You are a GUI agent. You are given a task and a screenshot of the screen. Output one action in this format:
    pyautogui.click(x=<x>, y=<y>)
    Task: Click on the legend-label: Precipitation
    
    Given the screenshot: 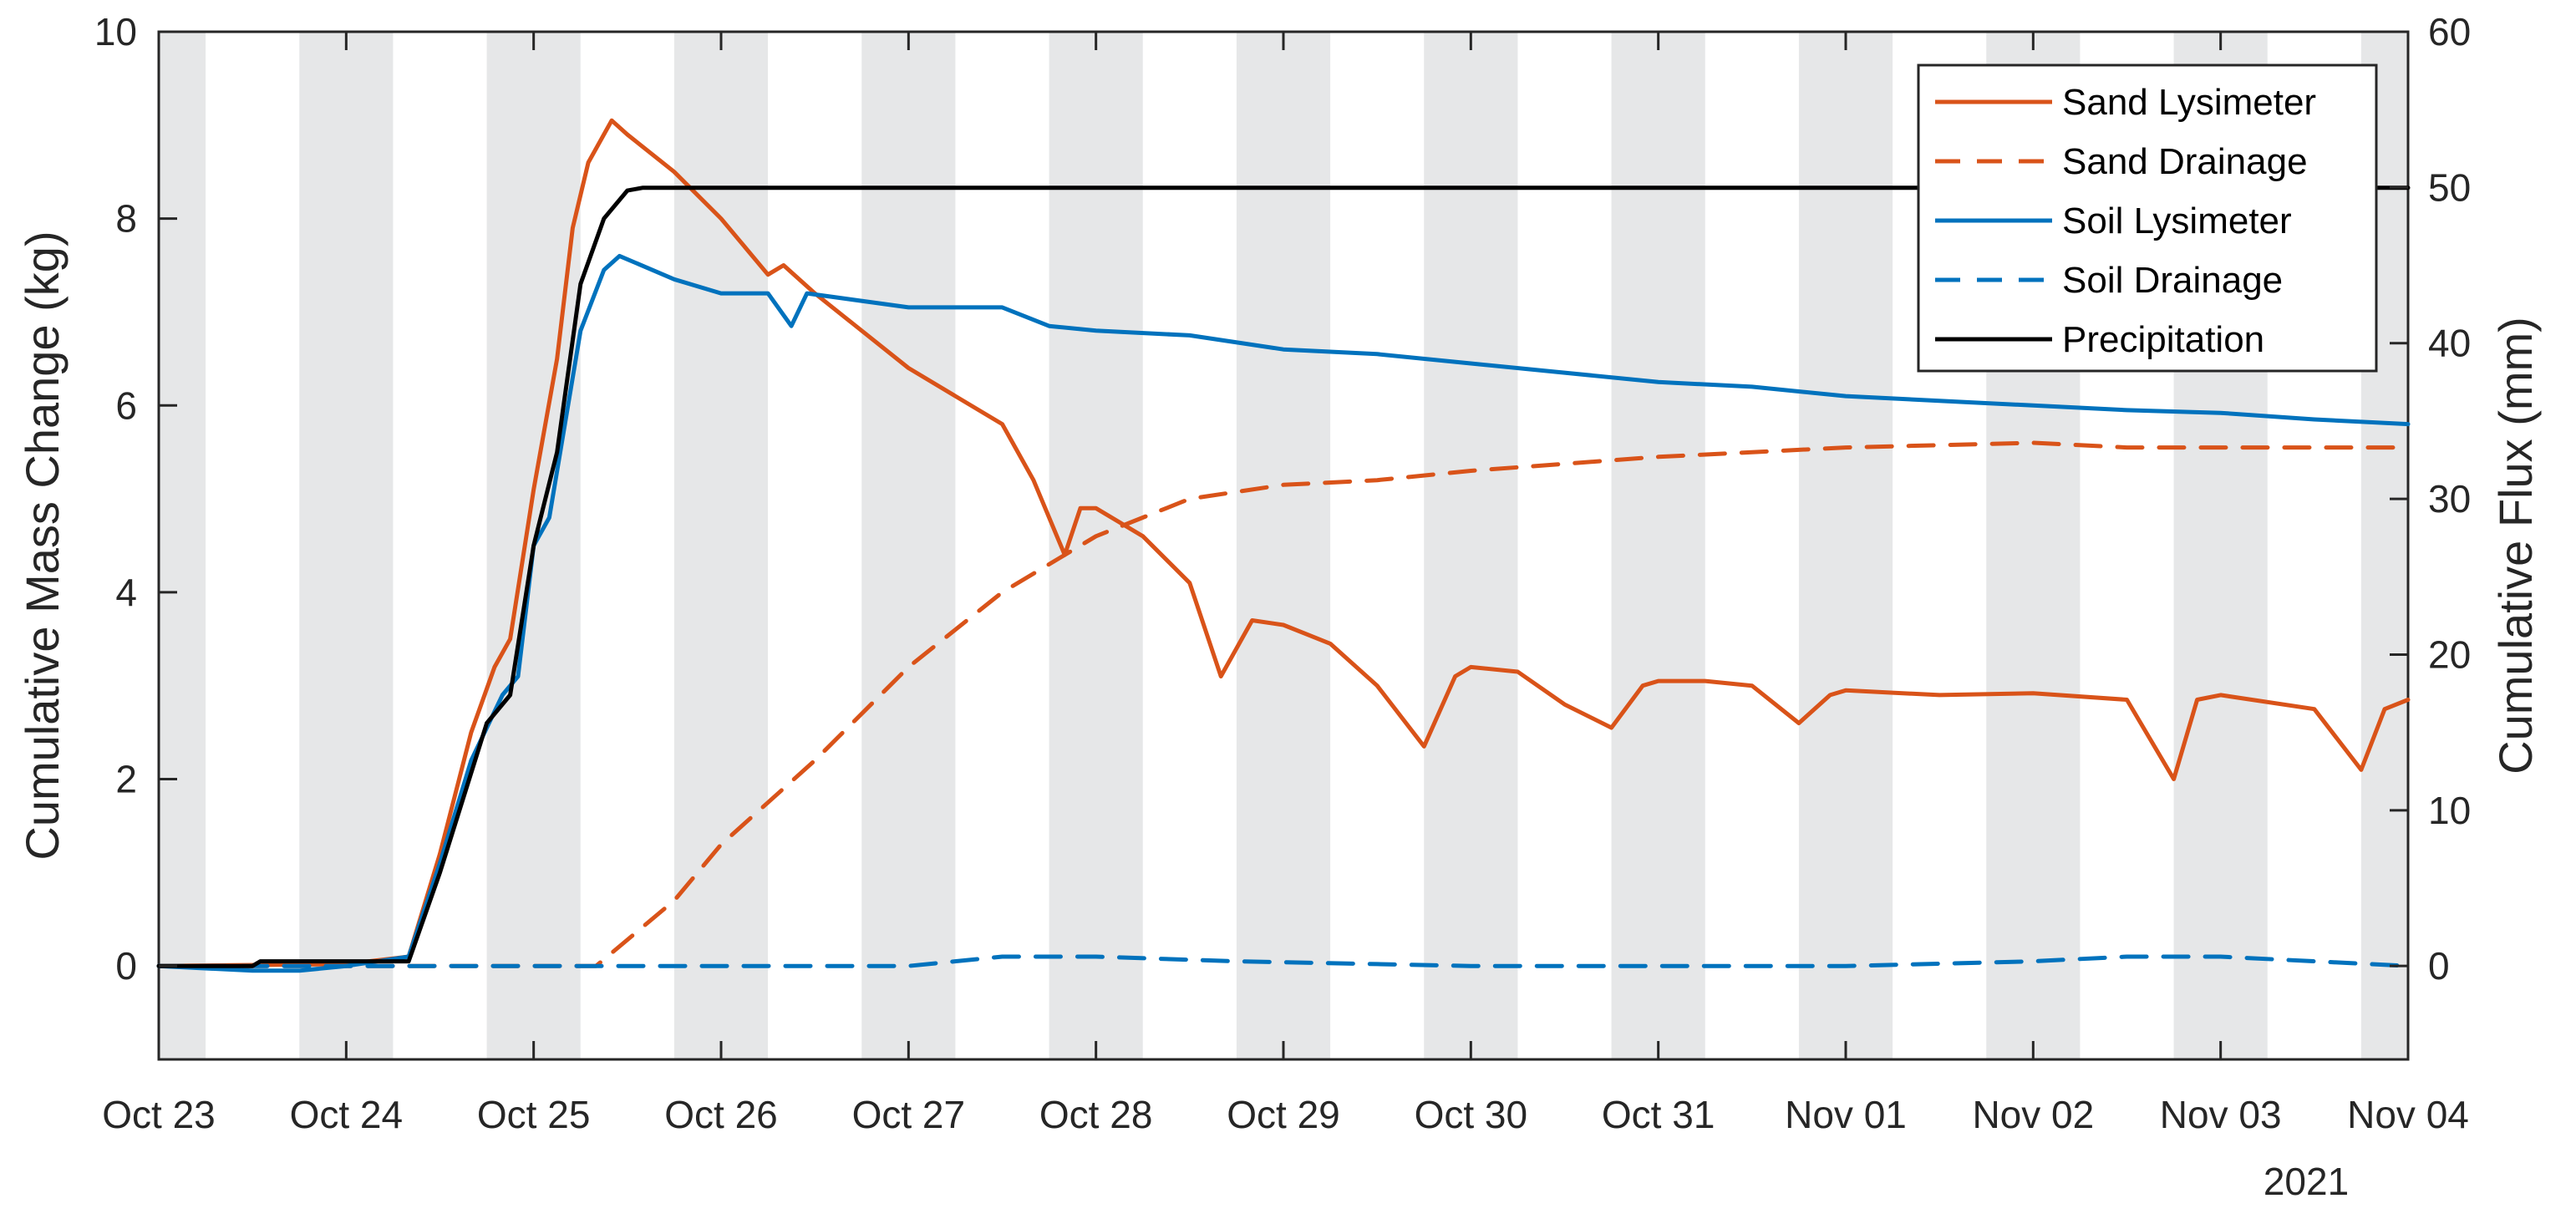 What is the action you would take?
    pyautogui.click(x=2163, y=339)
    